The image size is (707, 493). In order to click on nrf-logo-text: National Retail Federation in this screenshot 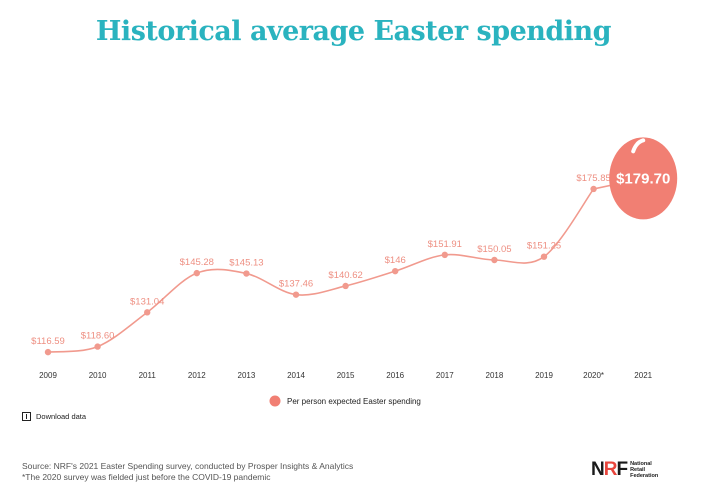, I will do `click(644, 470)`.